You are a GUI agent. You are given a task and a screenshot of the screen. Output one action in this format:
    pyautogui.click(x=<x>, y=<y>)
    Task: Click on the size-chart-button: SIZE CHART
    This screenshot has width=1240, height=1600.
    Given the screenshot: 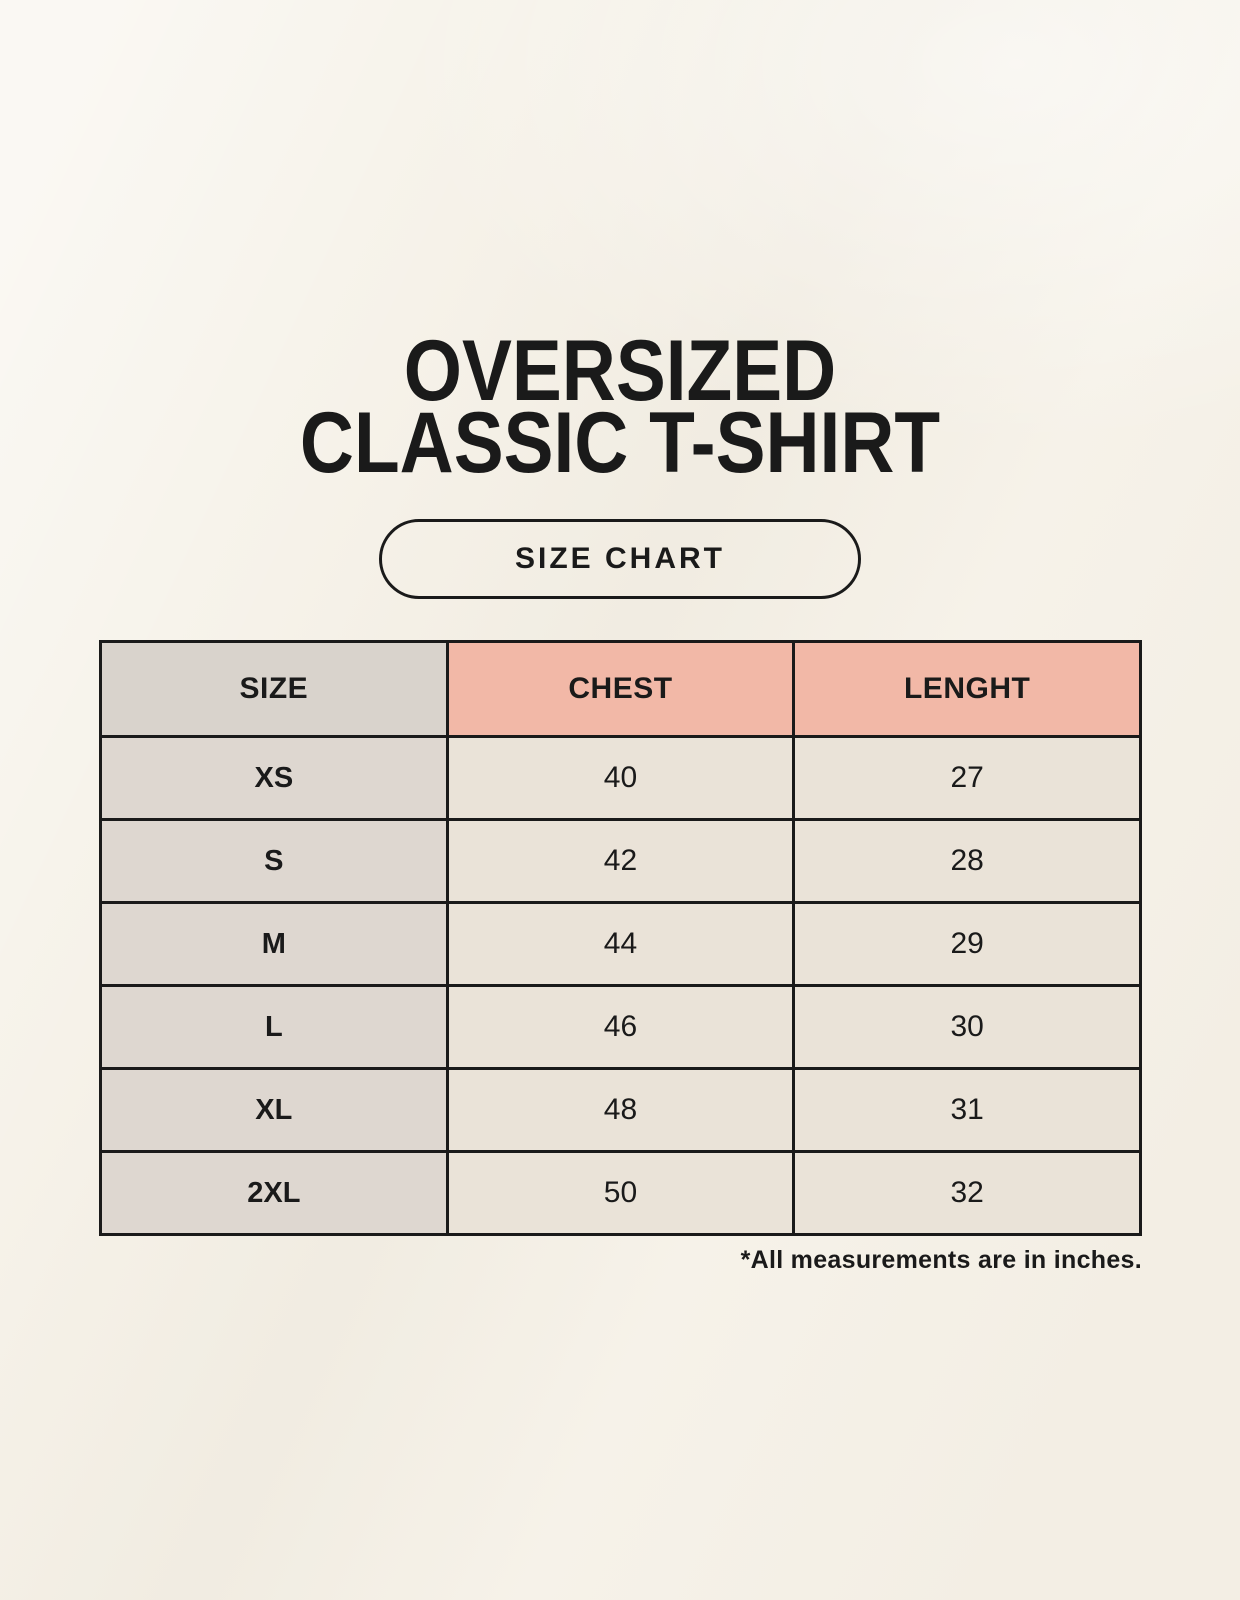 What is the action you would take?
    pyautogui.click(x=620, y=559)
    